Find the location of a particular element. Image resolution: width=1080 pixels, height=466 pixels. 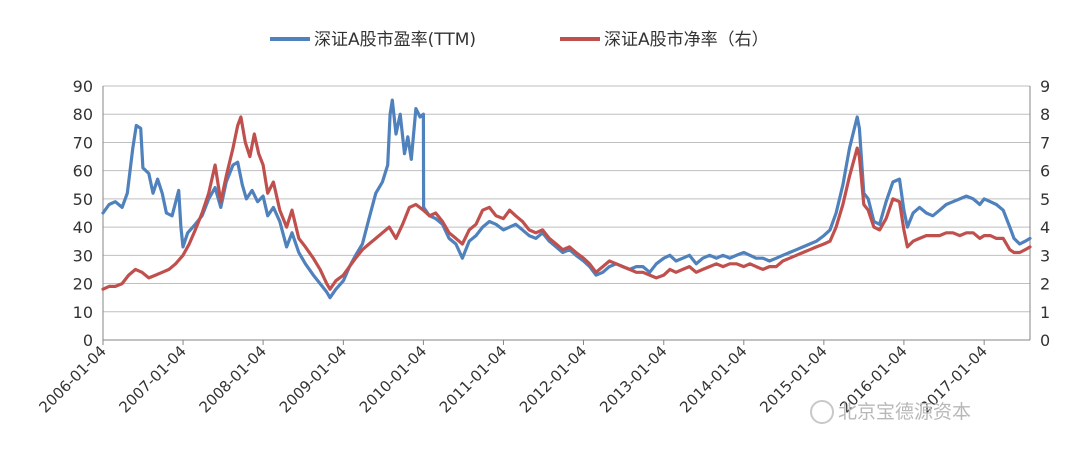

y-right-tick-label: 7 is located at coordinates (1045, 142).